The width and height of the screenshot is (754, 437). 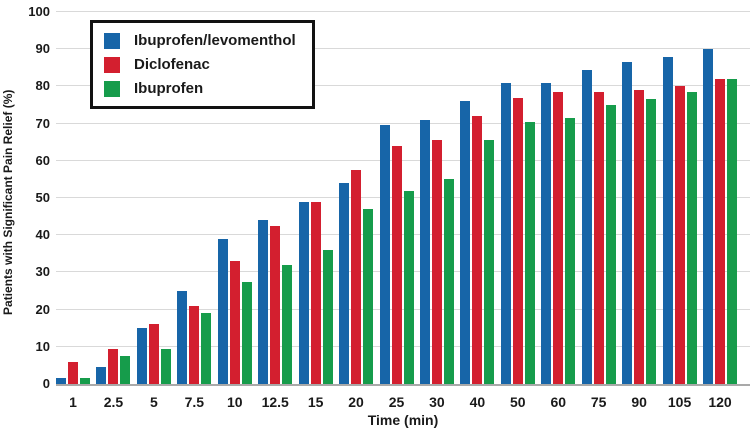 I want to click on bar-group-20: 20, so click(x=356, y=290).